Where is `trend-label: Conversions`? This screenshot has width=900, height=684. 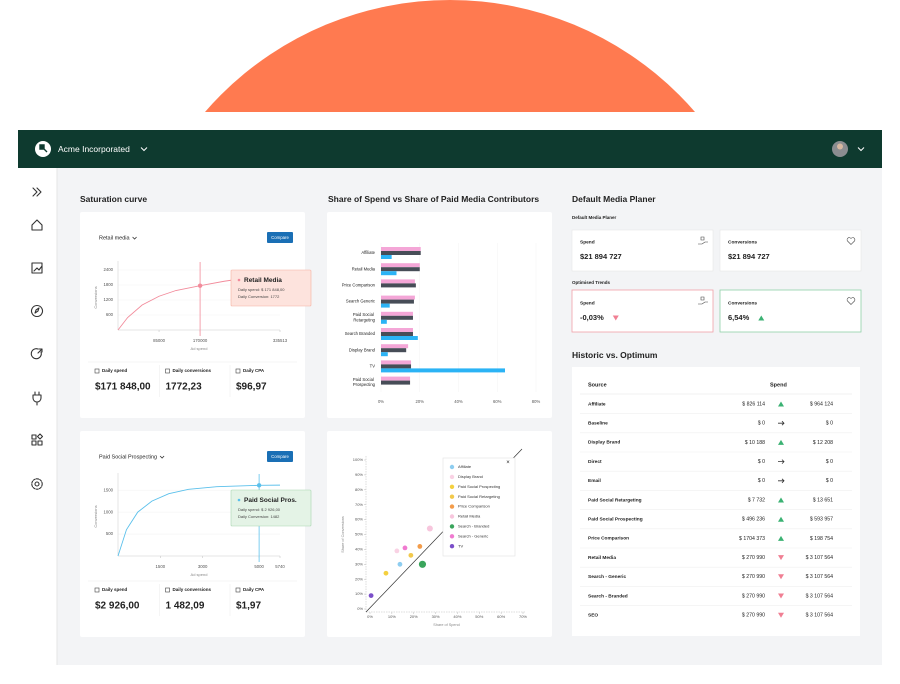
trend-label: Conversions is located at coordinates (742, 303).